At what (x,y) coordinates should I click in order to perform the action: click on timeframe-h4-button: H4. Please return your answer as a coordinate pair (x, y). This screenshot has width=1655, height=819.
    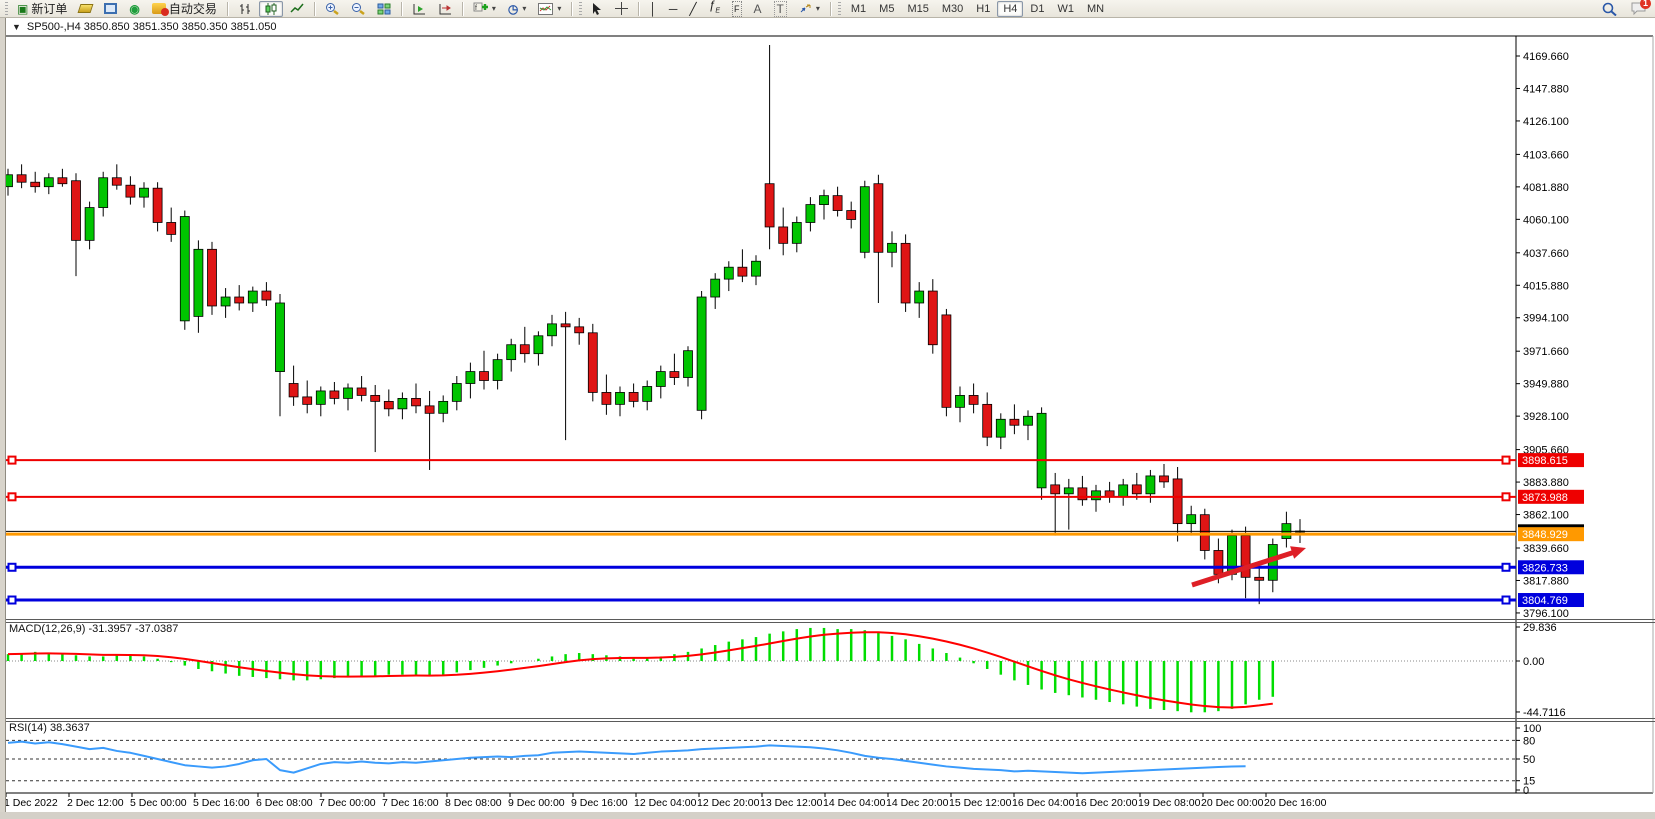
    Looking at the image, I should click on (1010, 8).